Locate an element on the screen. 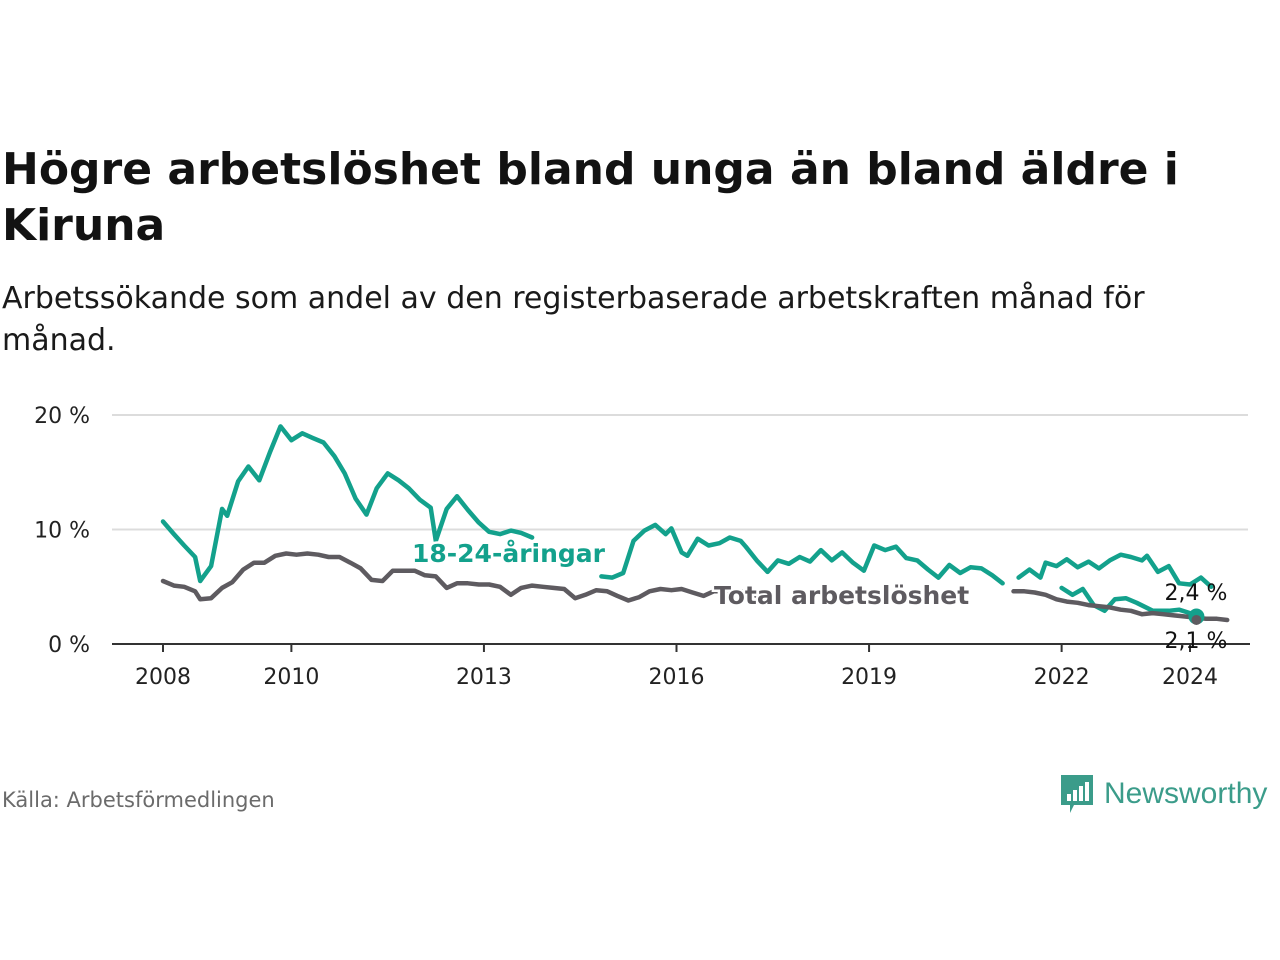 The image size is (1280, 960). x-tick-label: 2019 is located at coordinates (869, 677).